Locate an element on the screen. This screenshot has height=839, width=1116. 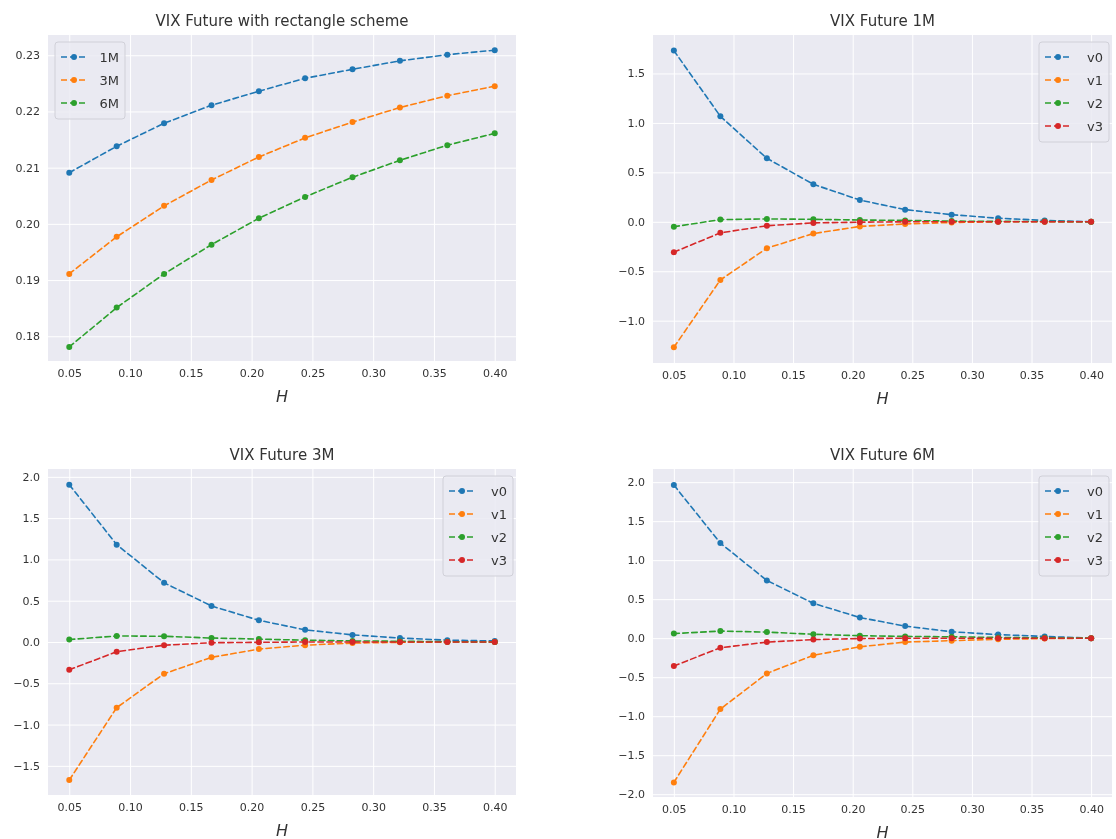
y-tick-label: −2.0 is located at coordinates (631, 795).